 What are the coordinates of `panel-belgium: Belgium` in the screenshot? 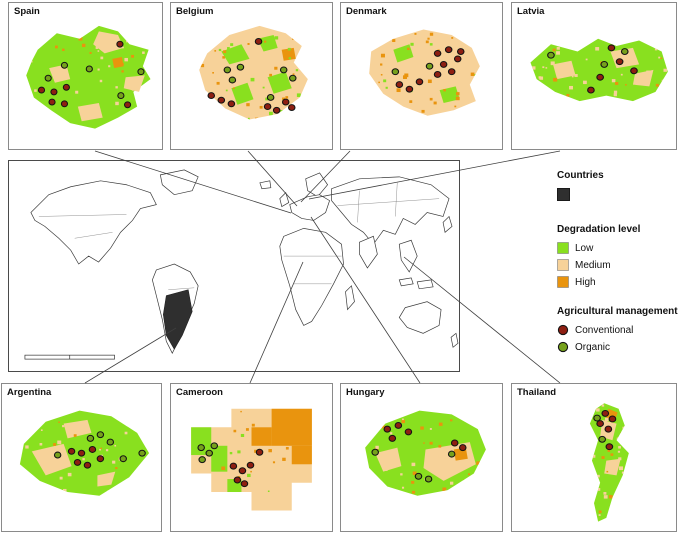 It's located at (251, 76).